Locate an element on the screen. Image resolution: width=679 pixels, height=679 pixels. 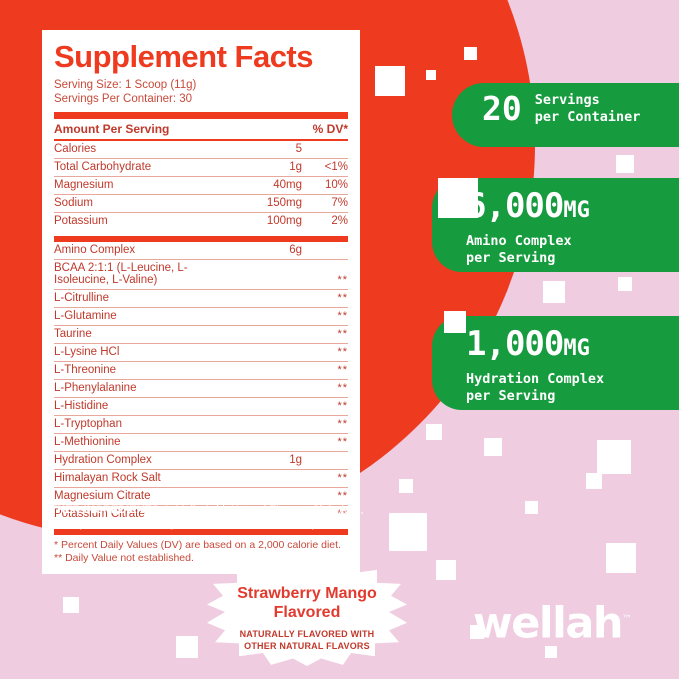
row-name: L-Lysine HCl is located at coordinates (141, 352).